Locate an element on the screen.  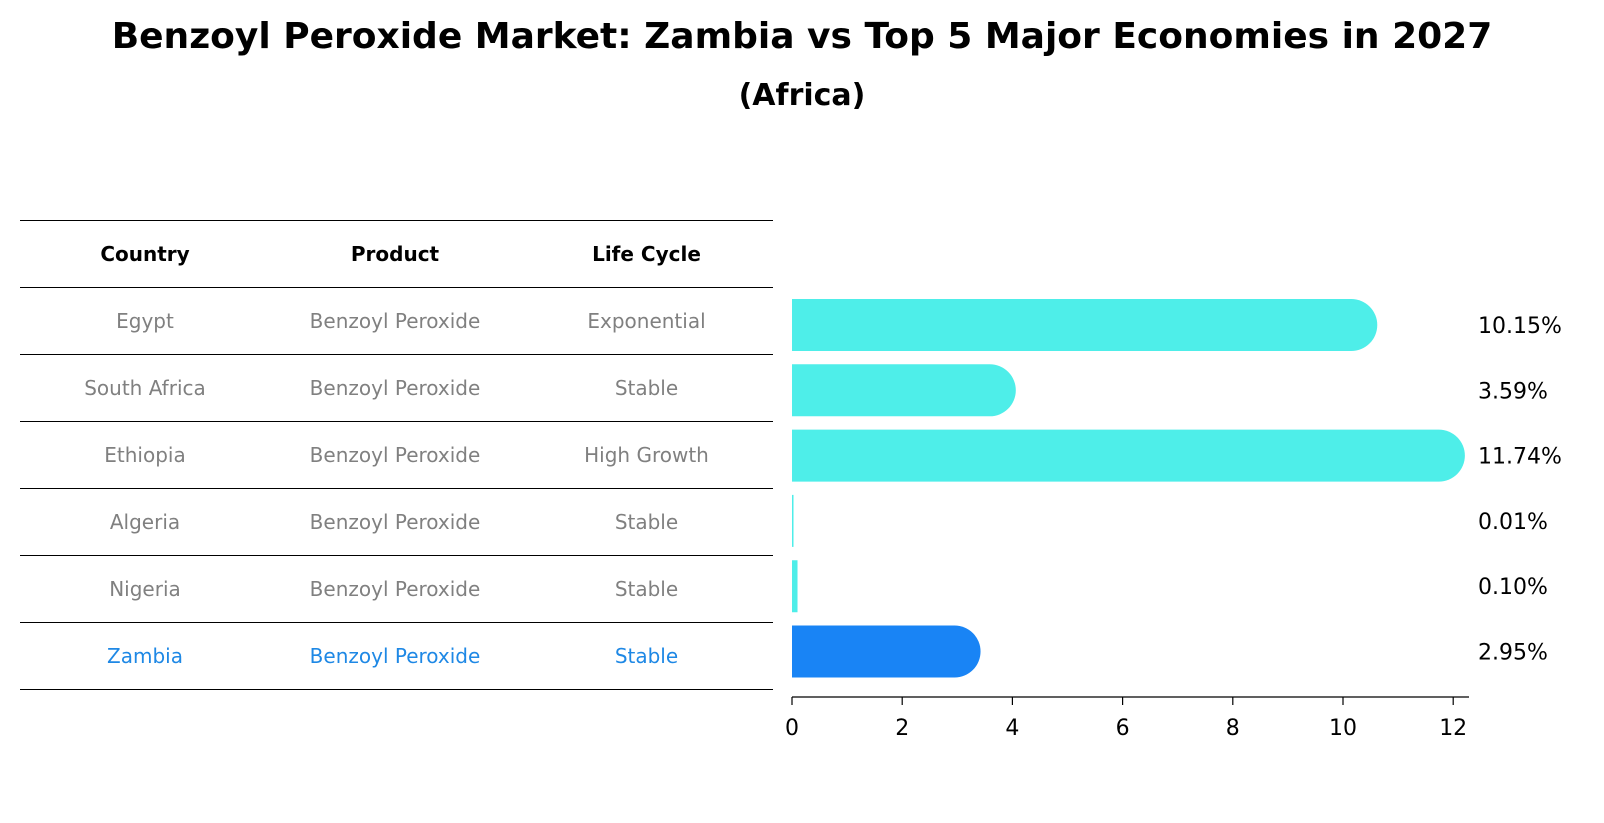
value-label: 0.10% is located at coordinates (1513, 587).